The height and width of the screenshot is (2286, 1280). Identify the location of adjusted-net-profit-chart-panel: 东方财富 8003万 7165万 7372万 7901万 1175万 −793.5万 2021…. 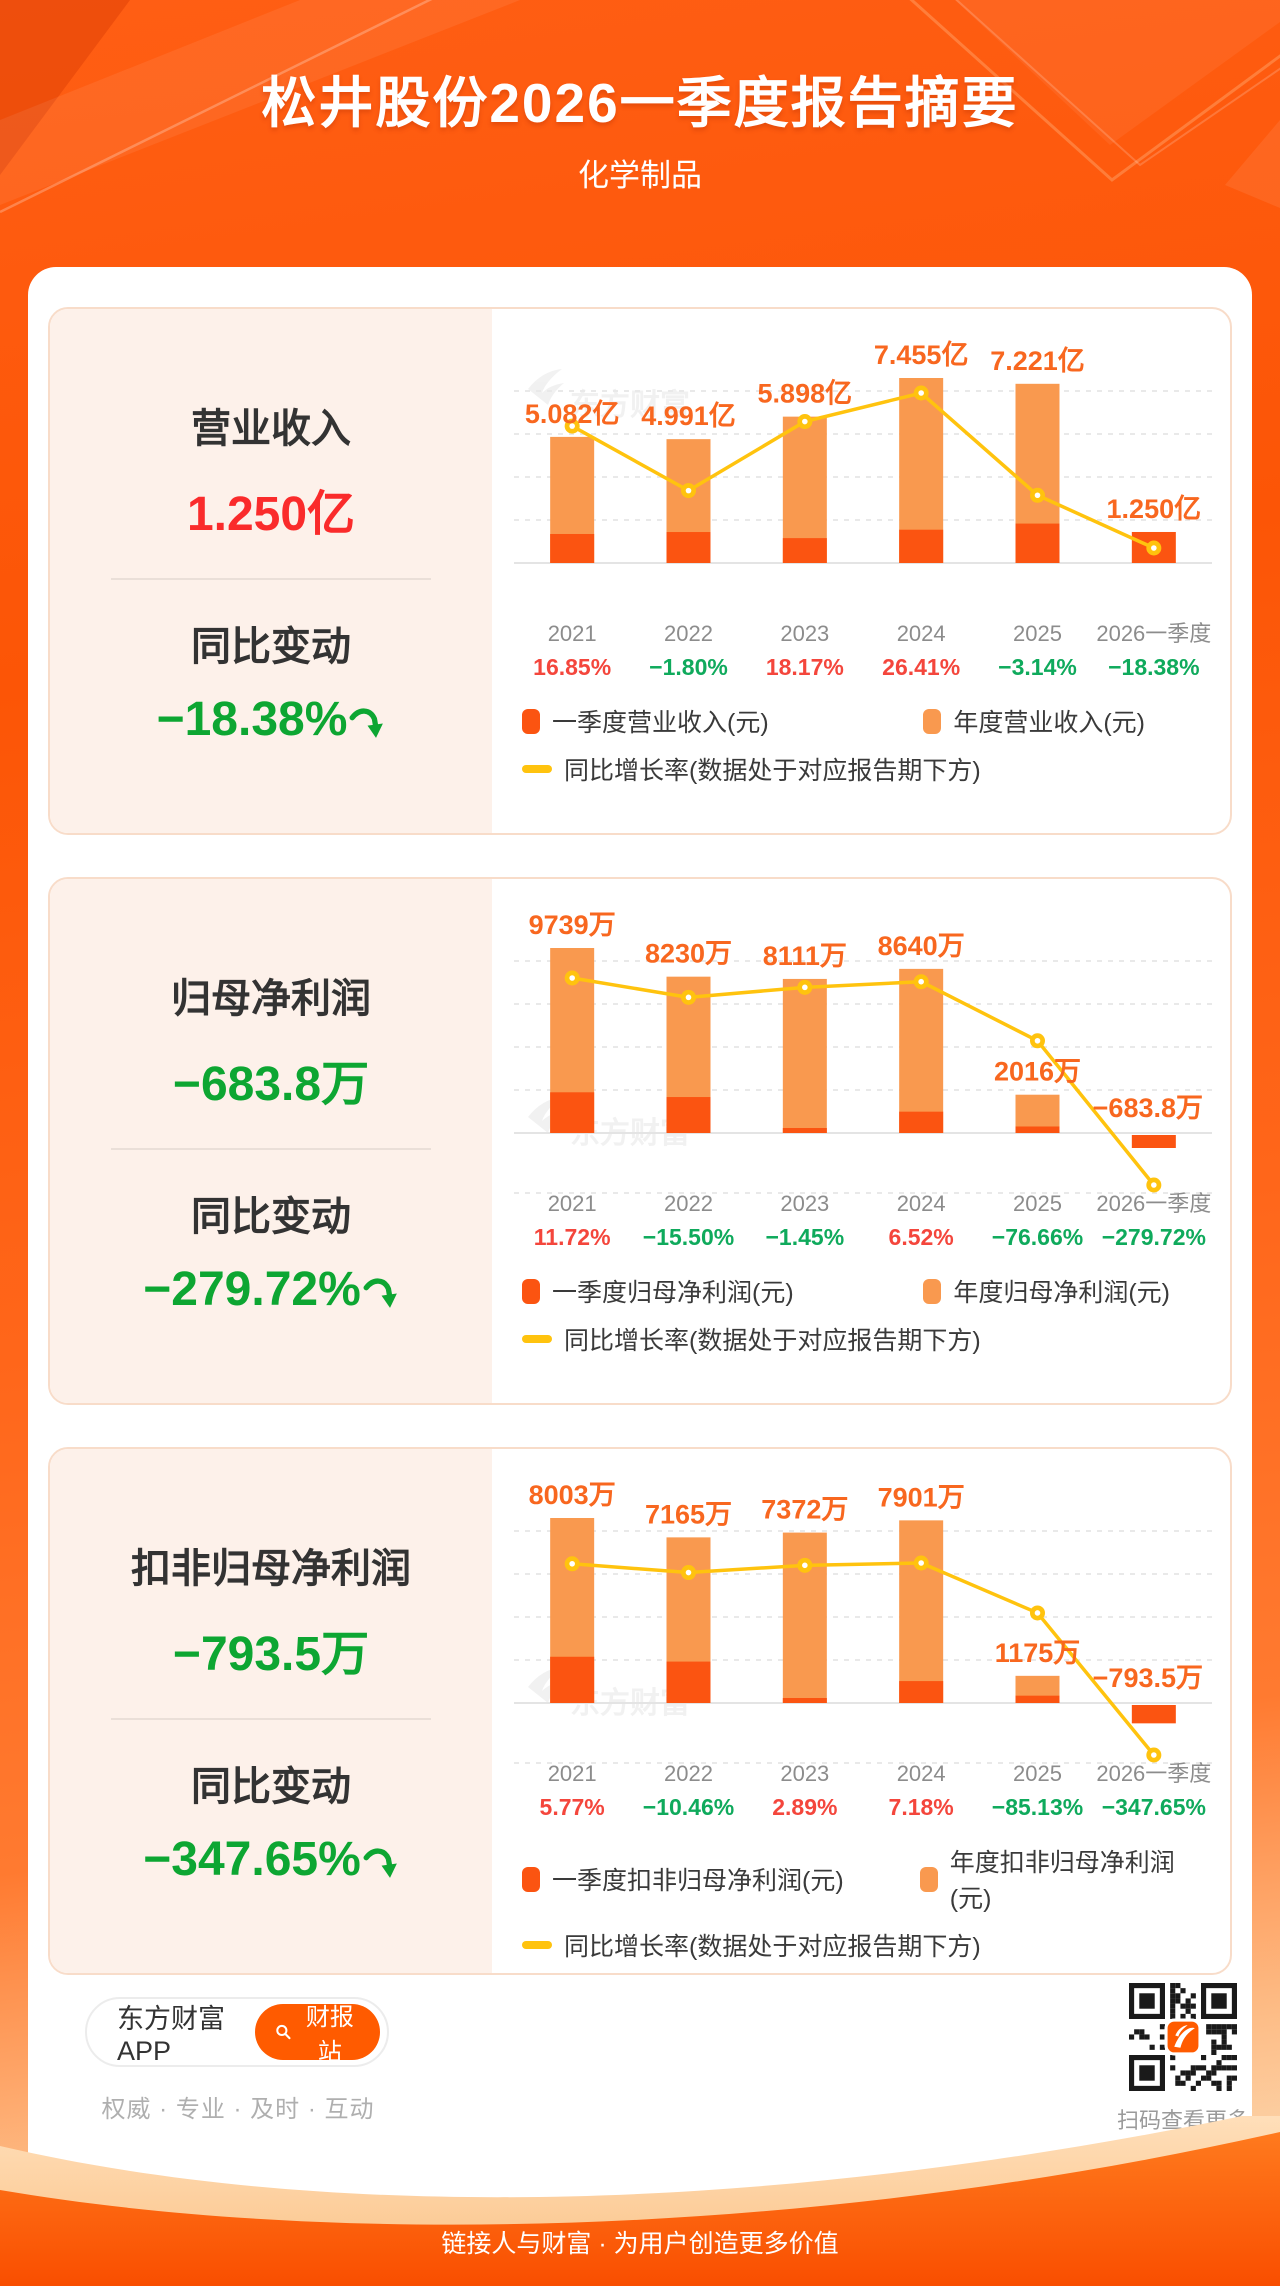
(861, 1711).